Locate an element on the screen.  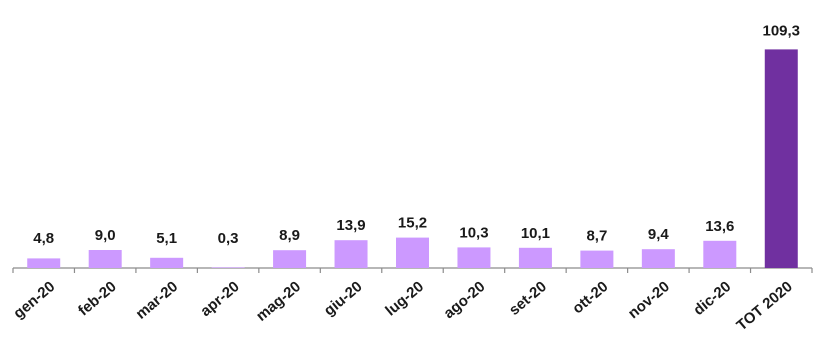
category-label: dic-20 is located at coordinates (712, 298).